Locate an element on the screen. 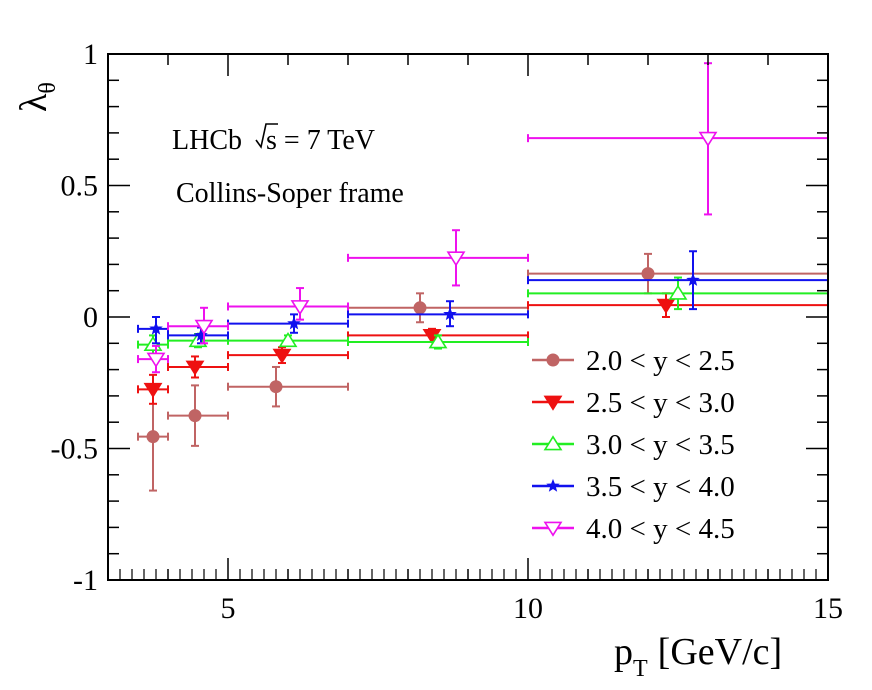  annotation-energy: s = 7 TeV is located at coordinates (320, 140).